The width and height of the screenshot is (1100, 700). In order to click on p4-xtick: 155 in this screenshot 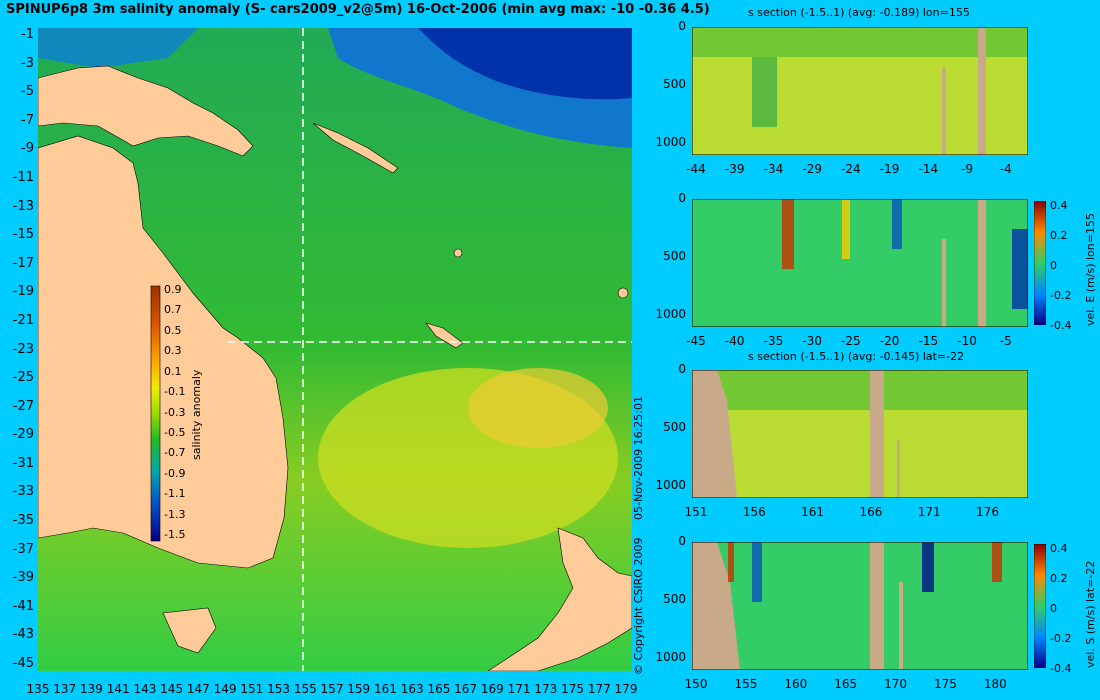, I will do `click(746, 684)`.